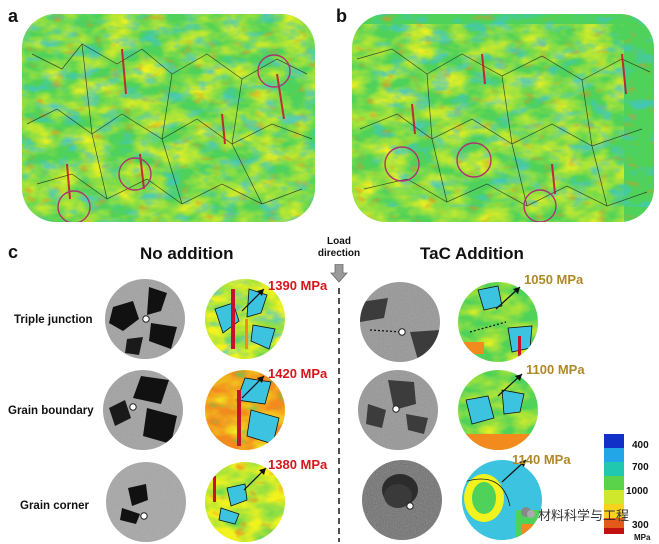 This screenshot has height=544, width=659. What do you see at coordinates (298, 373) in the screenshot?
I see `value-no-addition-grain-boundary: 1420 MPa` at bounding box center [298, 373].